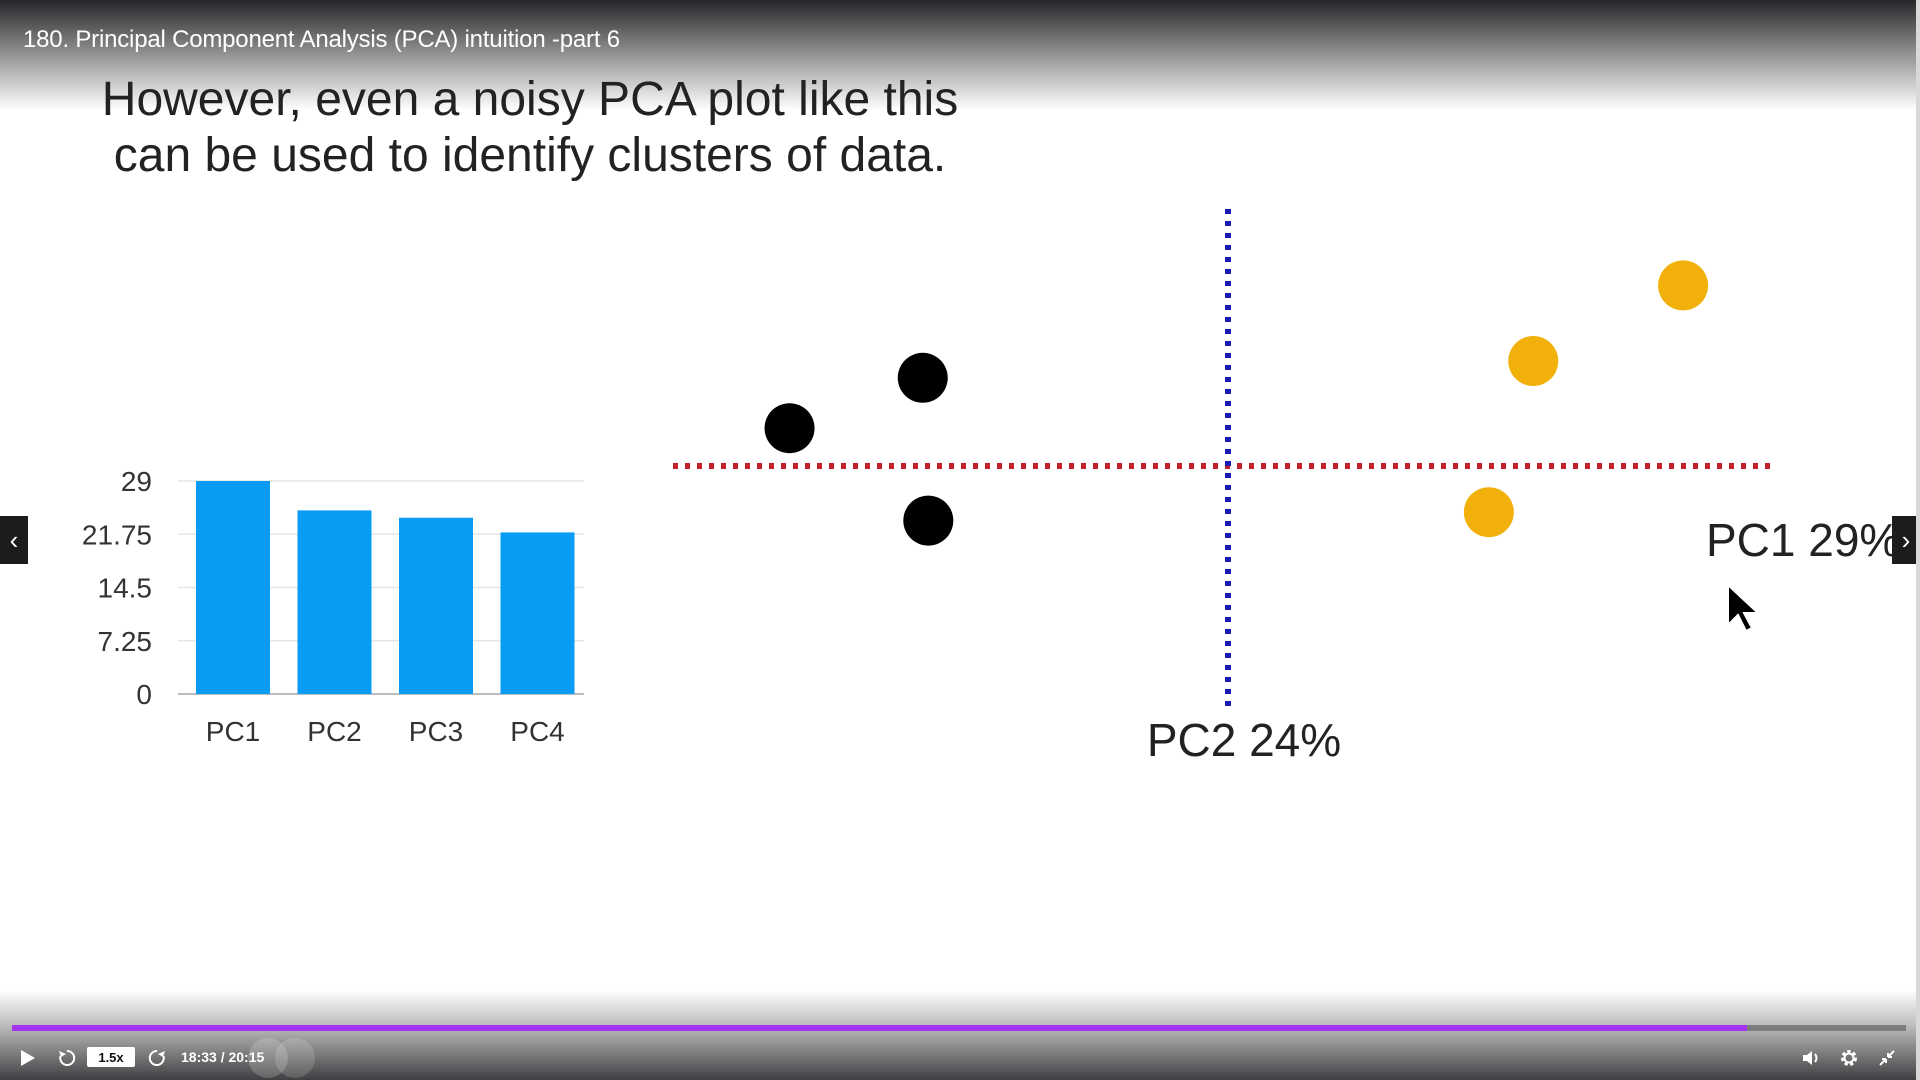 The image size is (1920, 1080). Describe the element at coordinates (136, 481) in the screenshot. I see `y-tick-label: 29` at that location.